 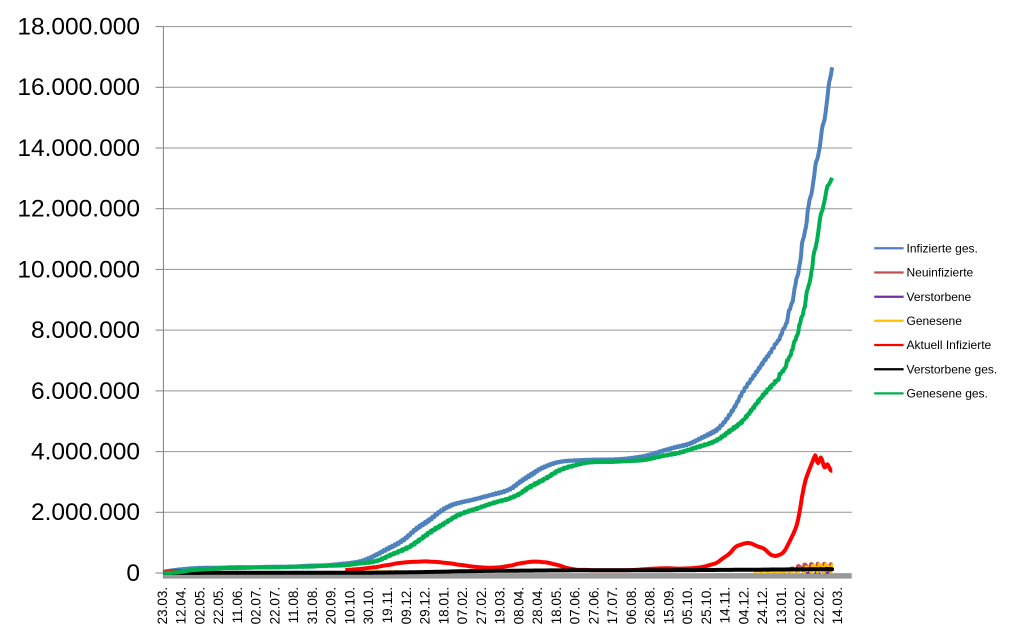 What do you see at coordinates (443, 606) in the screenshot?
I see `svg-text: 18.01.` at bounding box center [443, 606].